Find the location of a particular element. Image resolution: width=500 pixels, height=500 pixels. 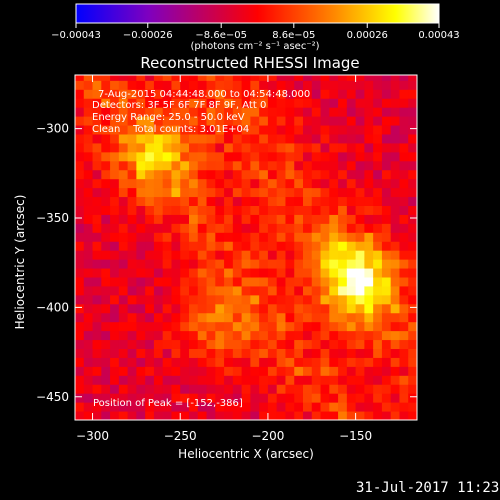

colorbar-tick-label: 8.6e−05 is located at coordinates (293, 35).